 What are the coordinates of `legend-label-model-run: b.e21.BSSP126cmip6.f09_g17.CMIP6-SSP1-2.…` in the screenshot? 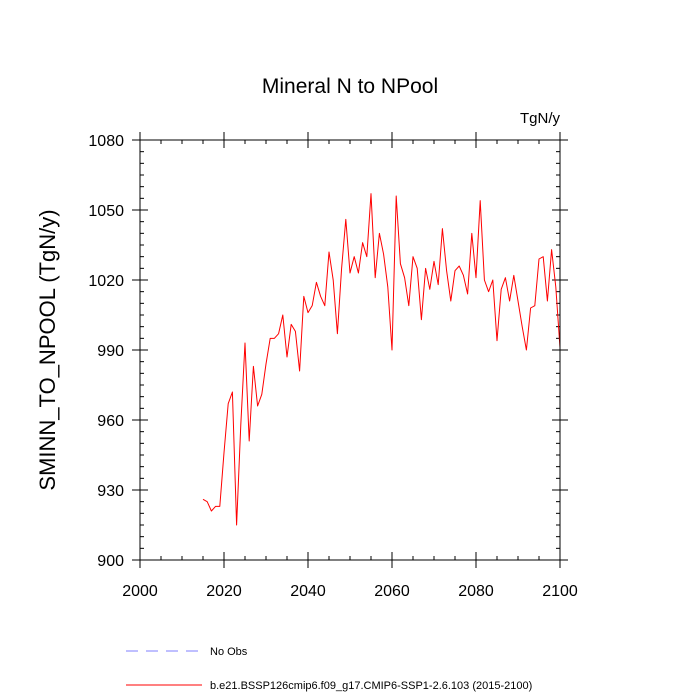 It's located at (371, 686).